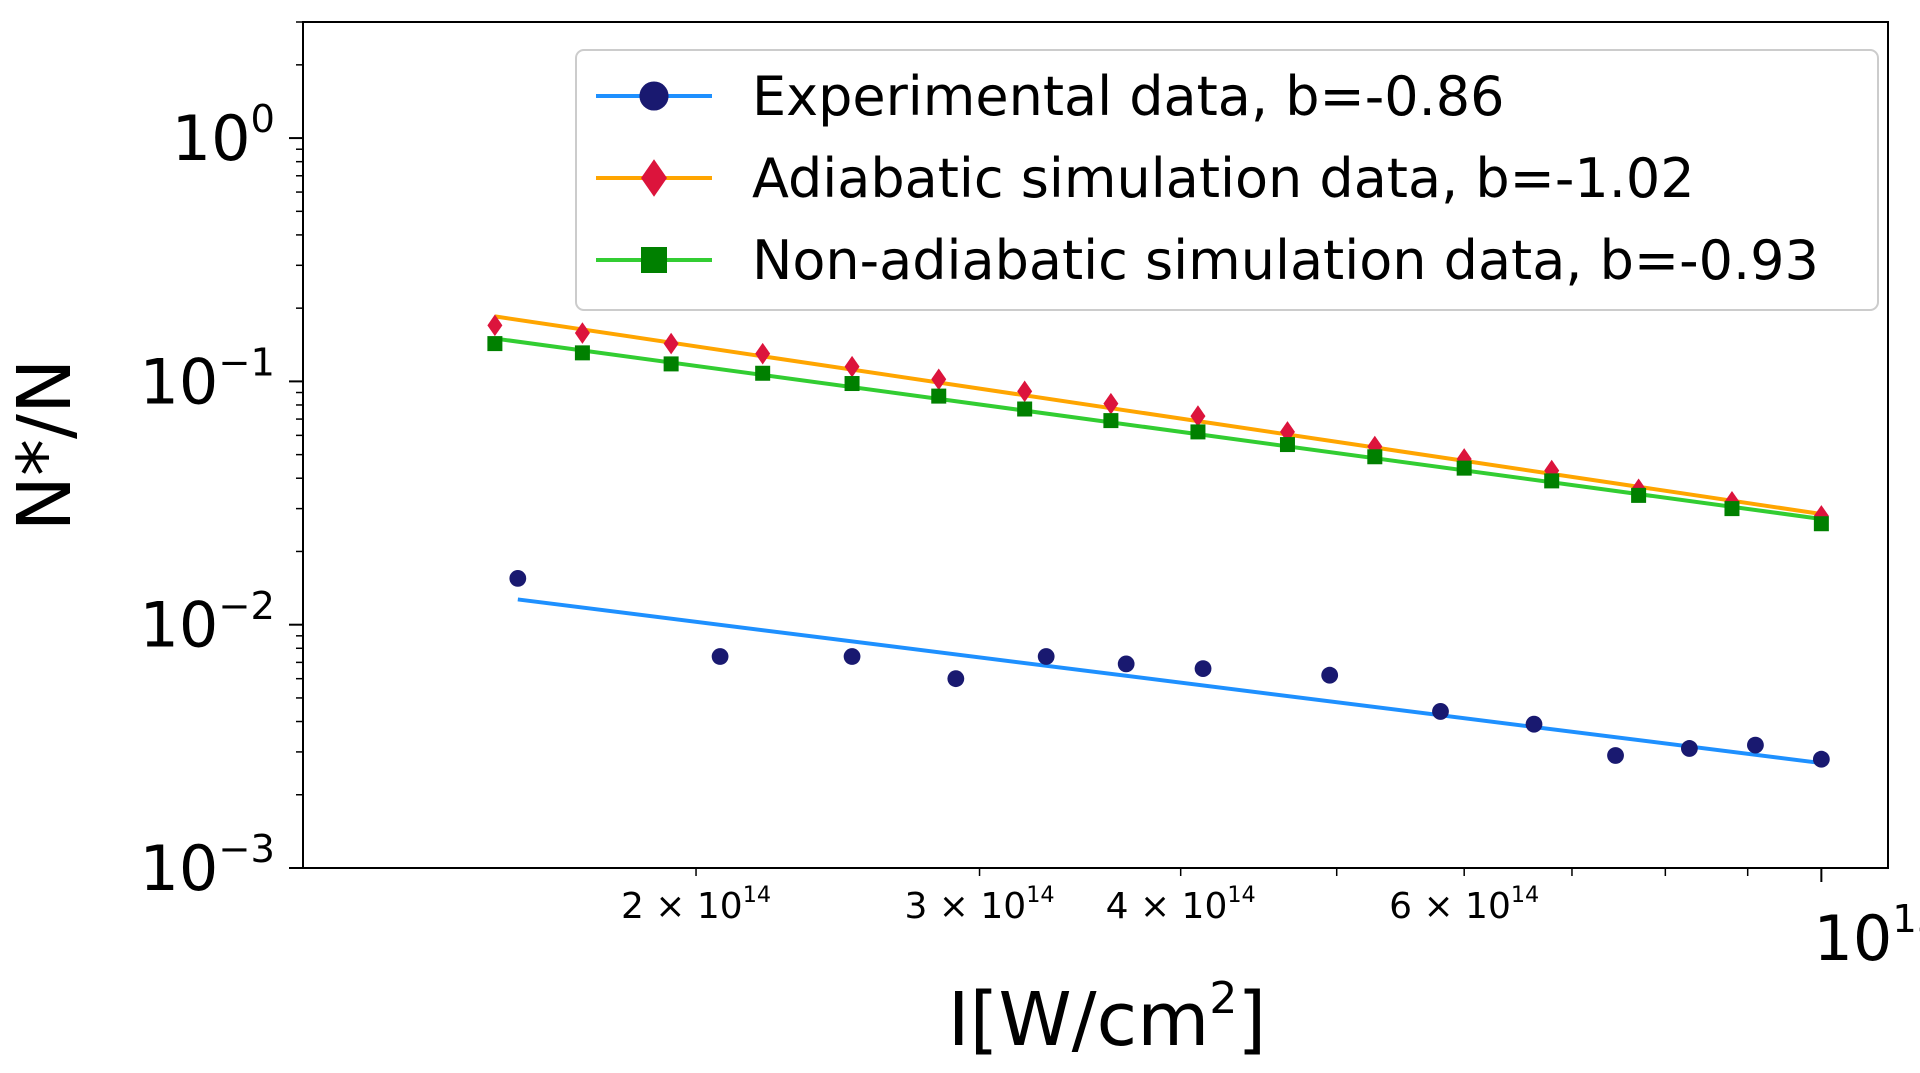 The width and height of the screenshot is (1920, 1073). What do you see at coordinates (696, 904) in the screenshot?
I see `x-tick-label: 2 × 1014` at bounding box center [696, 904].